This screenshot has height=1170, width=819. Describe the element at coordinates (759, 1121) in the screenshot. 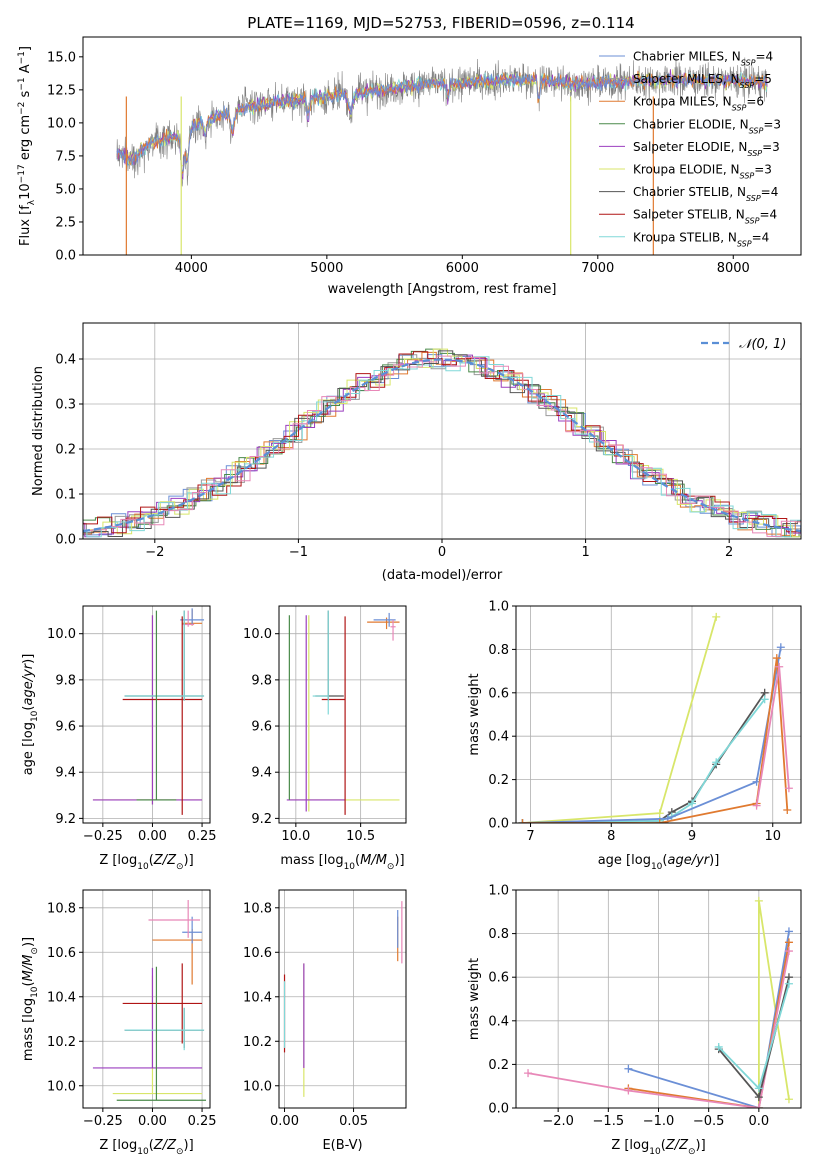

I see `x-tick-label: 0.0` at that location.